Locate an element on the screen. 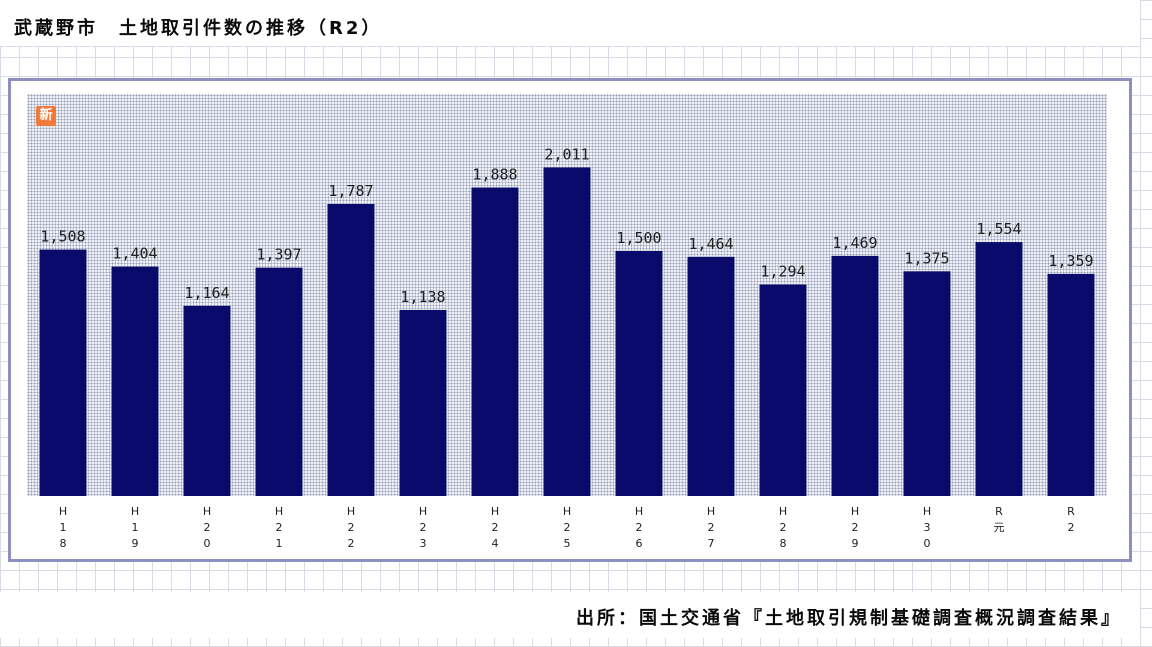  bar-H28 is located at coordinates (783, 390).